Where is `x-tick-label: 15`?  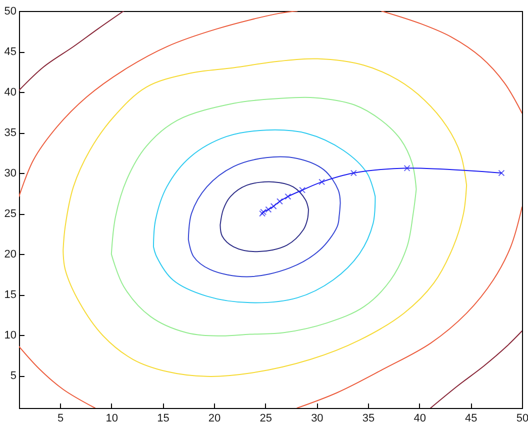
x-tick-label: 15 is located at coordinates (163, 418).